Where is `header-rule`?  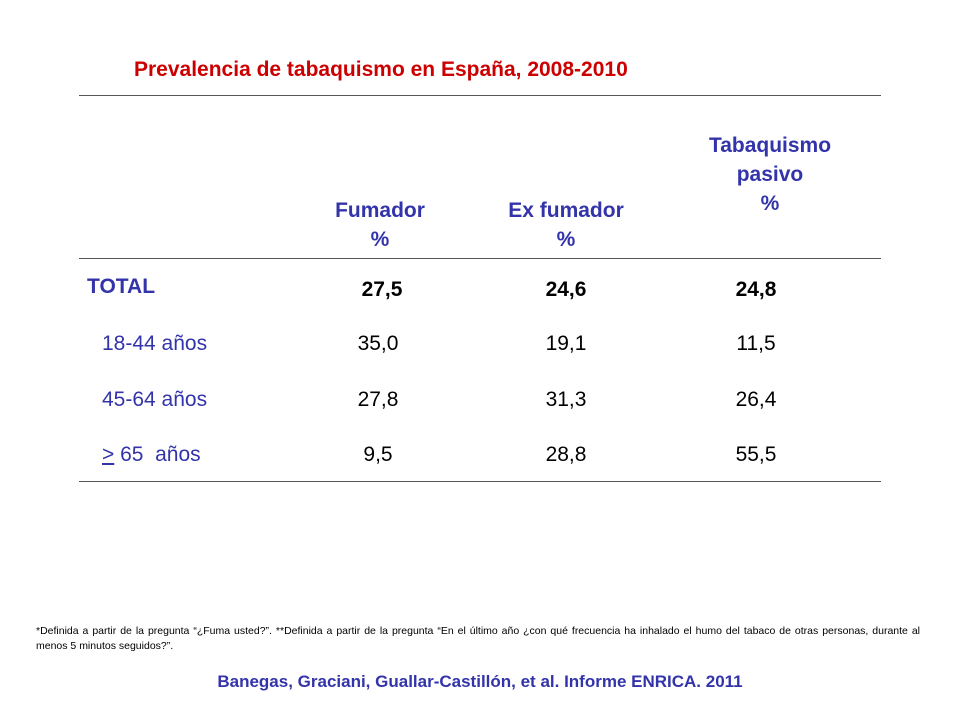
header-rule is located at coordinates (480, 258).